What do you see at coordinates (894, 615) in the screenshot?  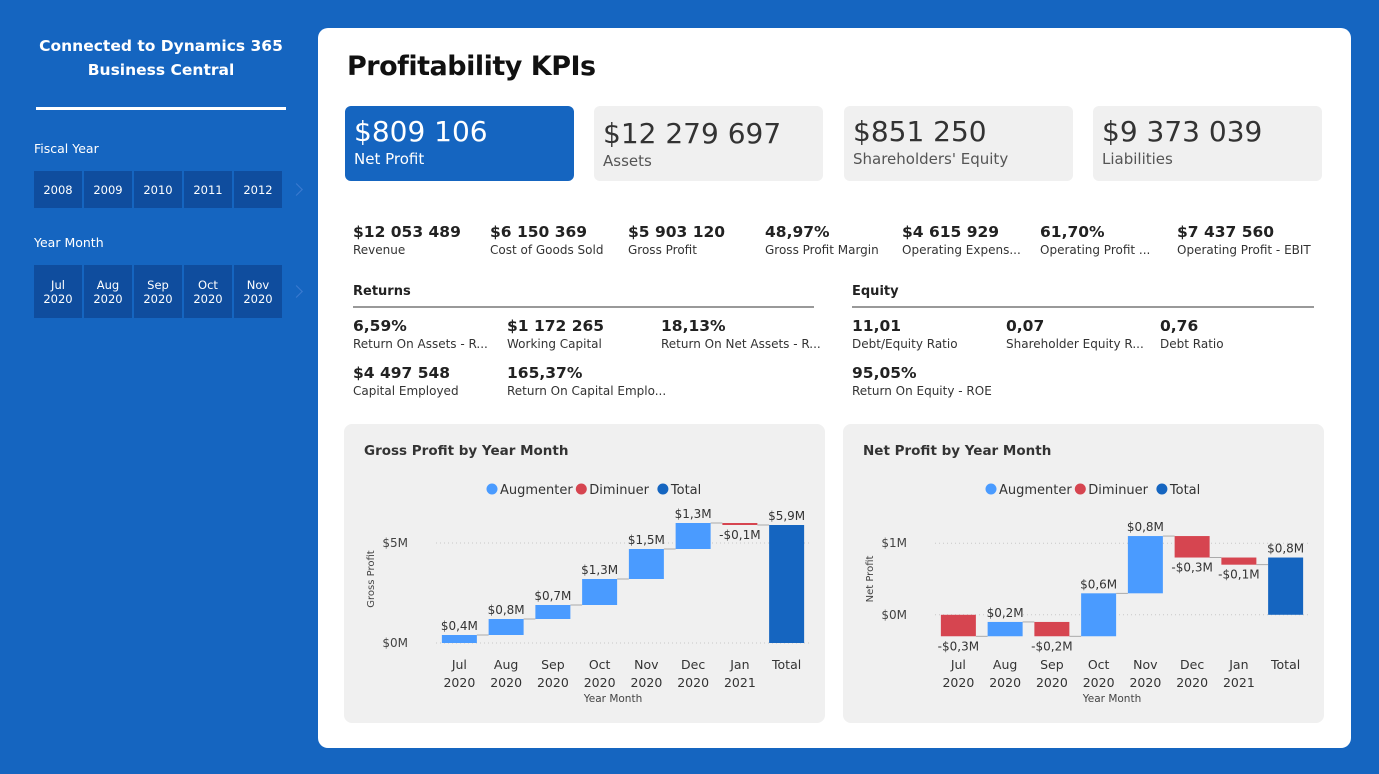 I see `y-tick-label: $0M` at bounding box center [894, 615].